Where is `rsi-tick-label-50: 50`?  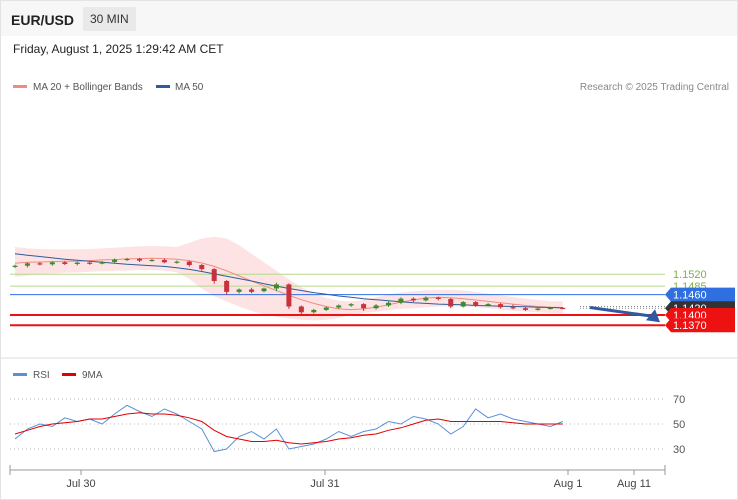 rsi-tick-label-50: 50 is located at coordinates (679, 425).